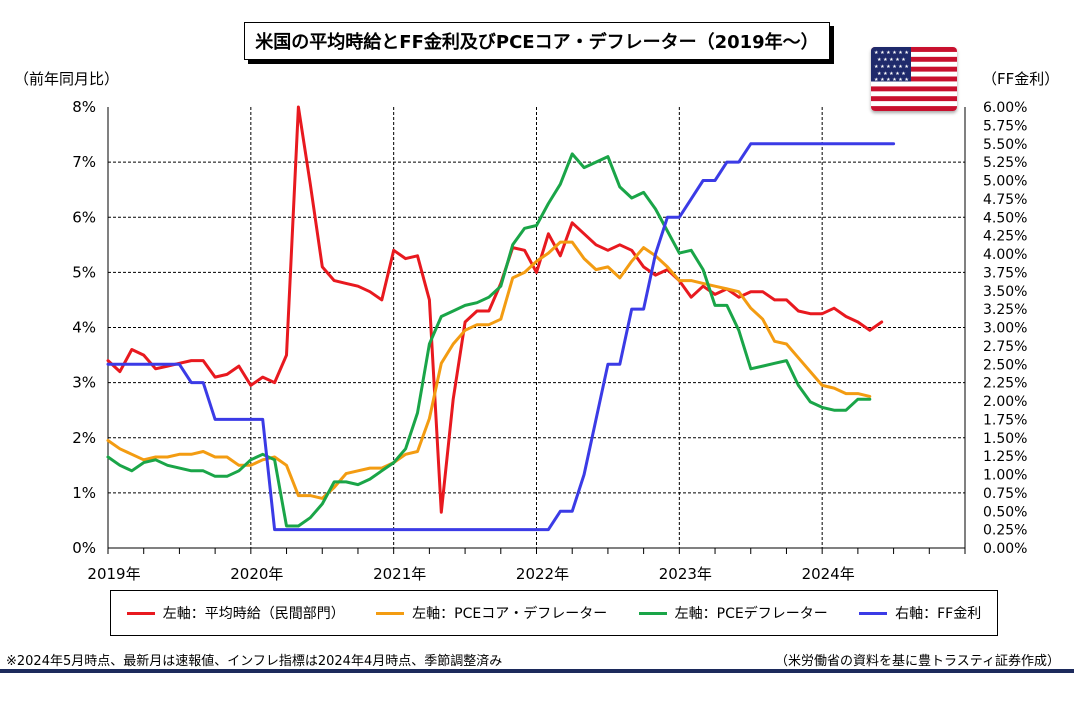  What do you see at coordinates (1005, 108) in the screenshot?
I see `right-tick-label: 6.00%` at bounding box center [1005, 108].